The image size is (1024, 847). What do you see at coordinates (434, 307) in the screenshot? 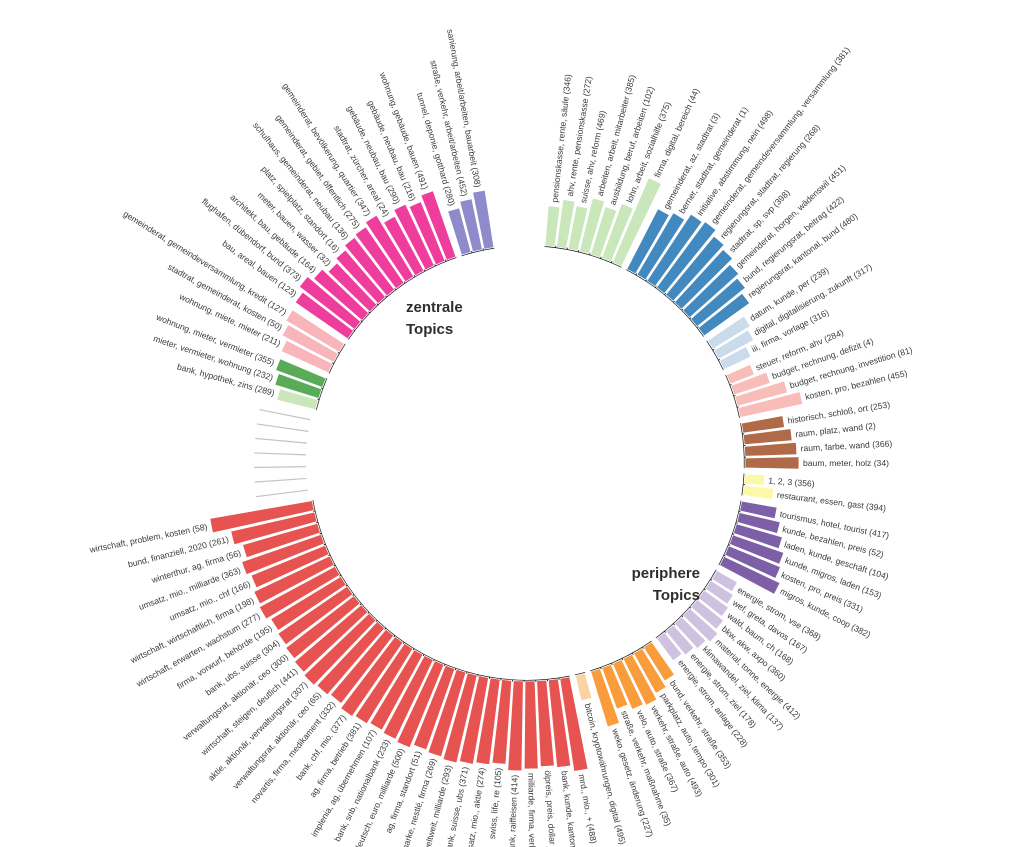
I see `central-topics-line1: zentrale` at bounding box center [434, 307].